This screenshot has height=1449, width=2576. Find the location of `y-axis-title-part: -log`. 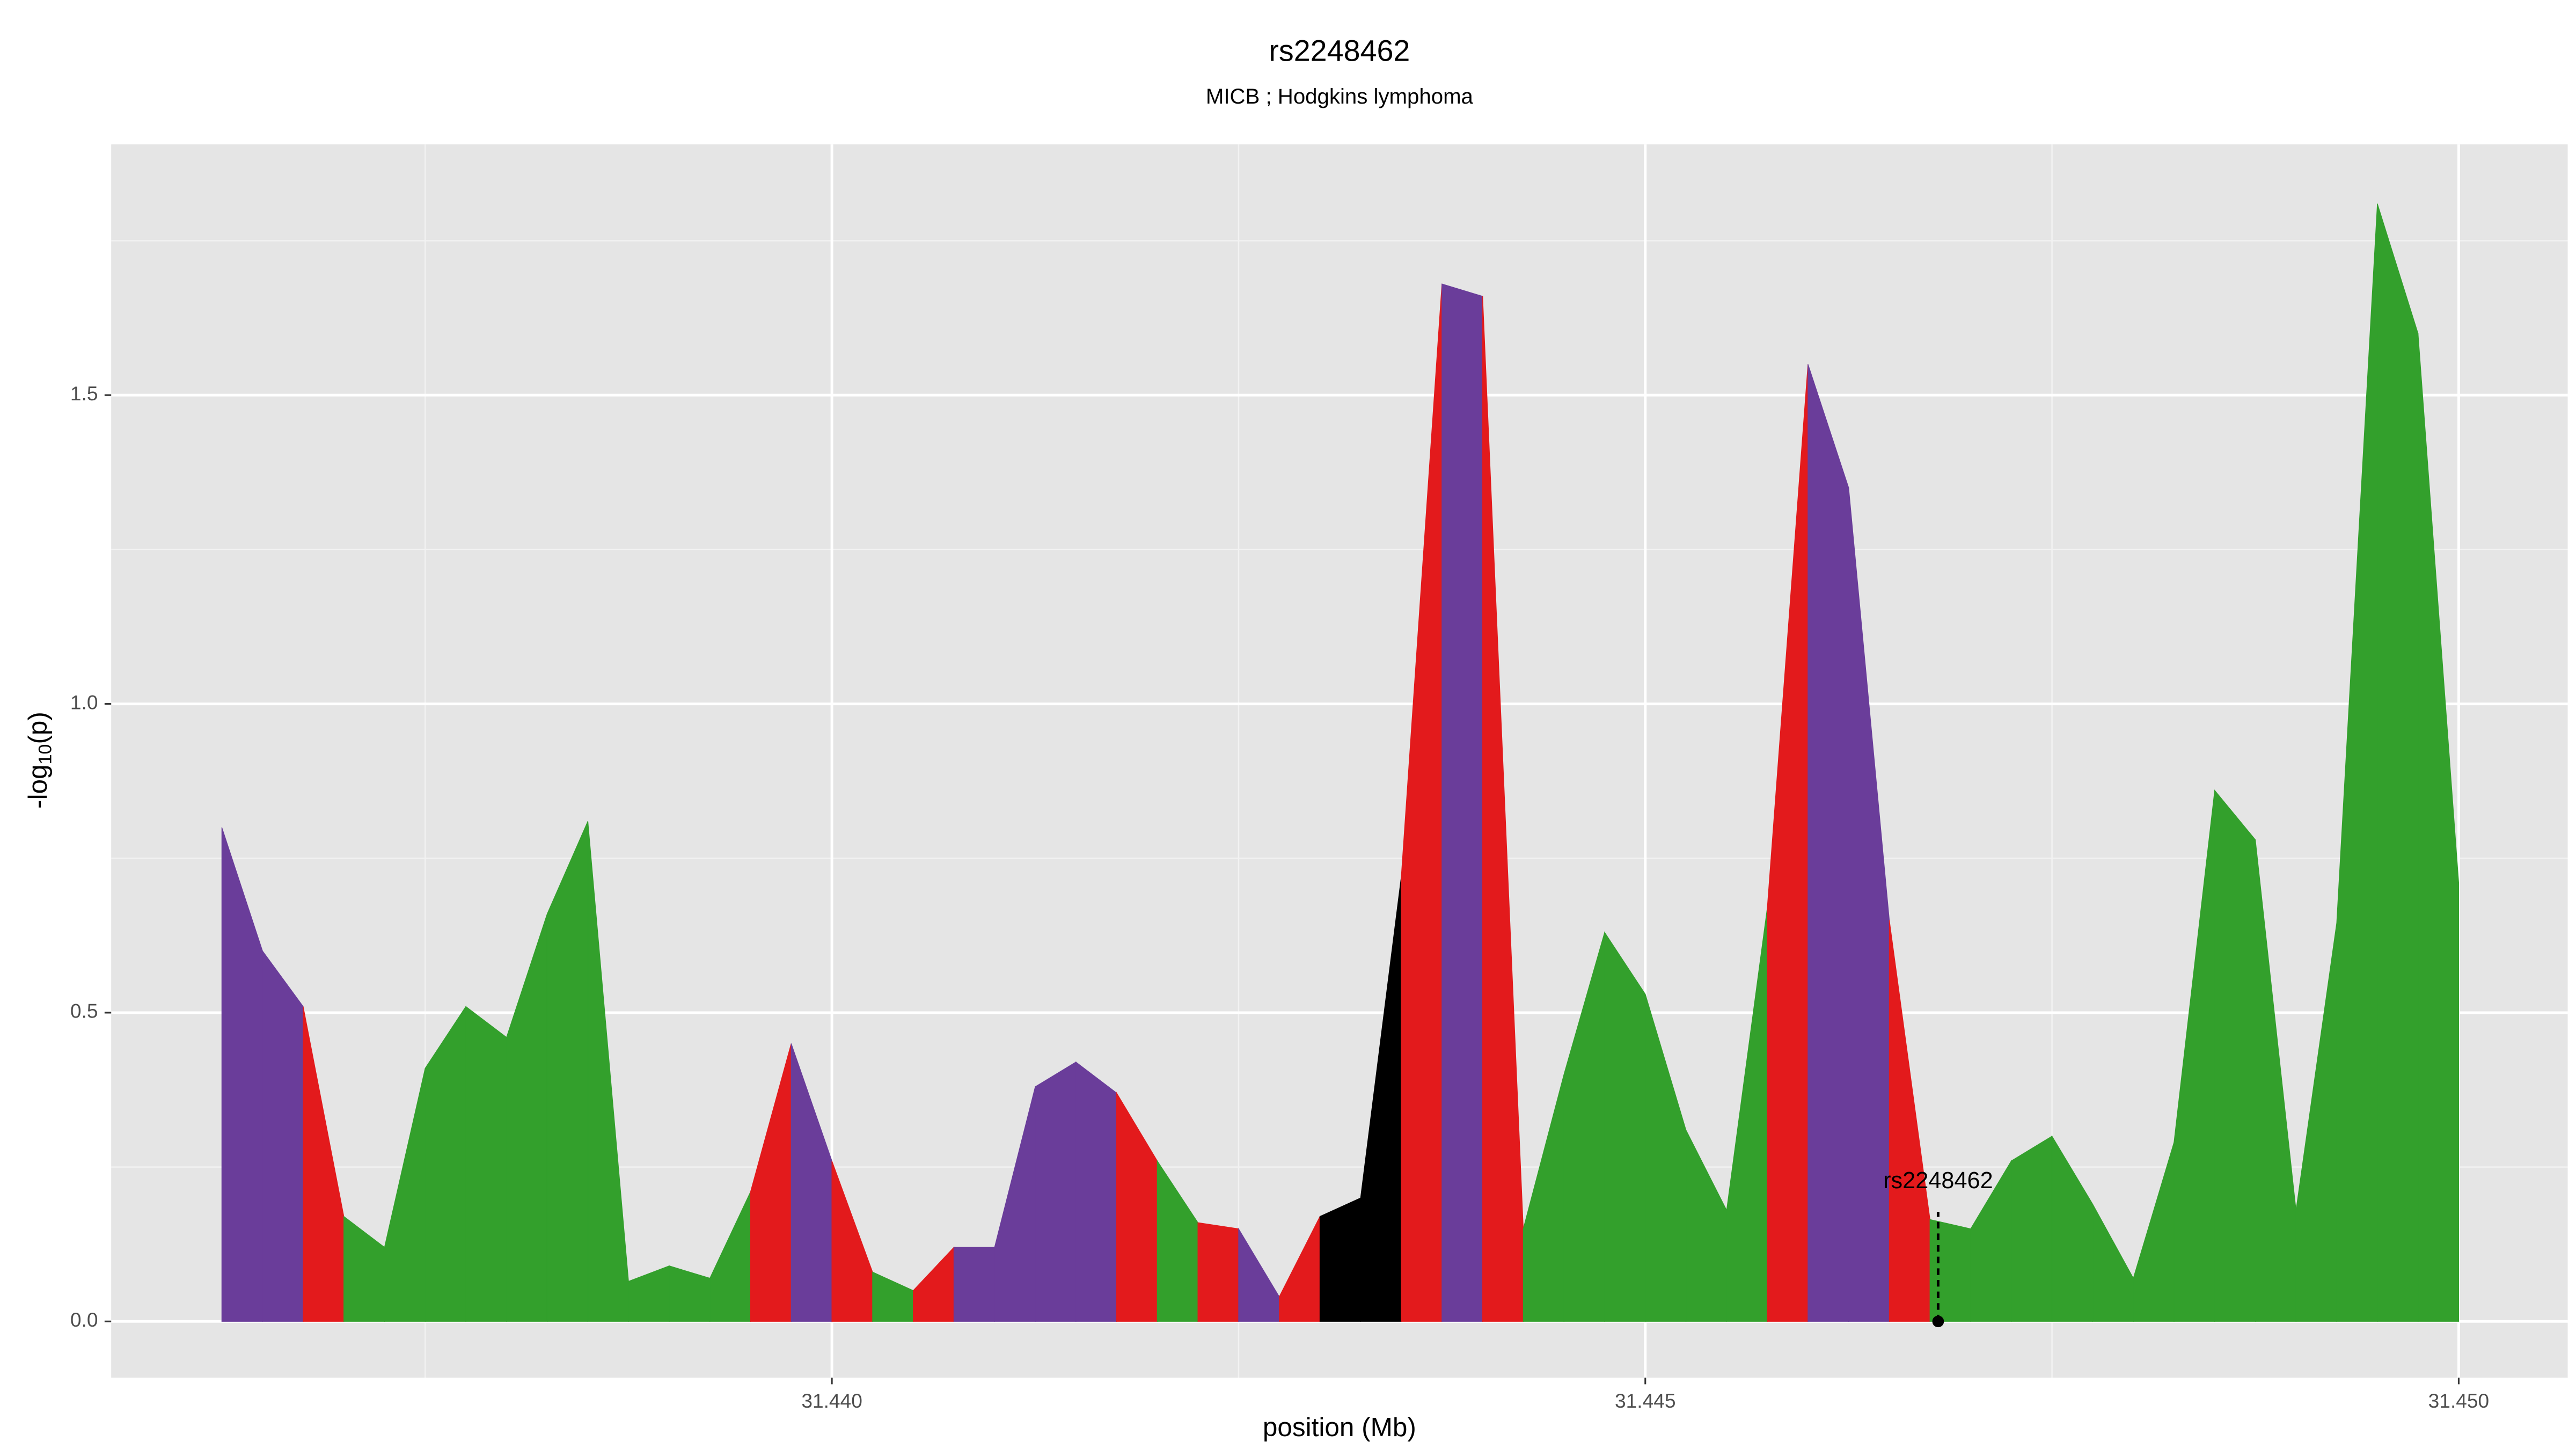

y-axis-title-part: -log is located at coordinates (38, 786).